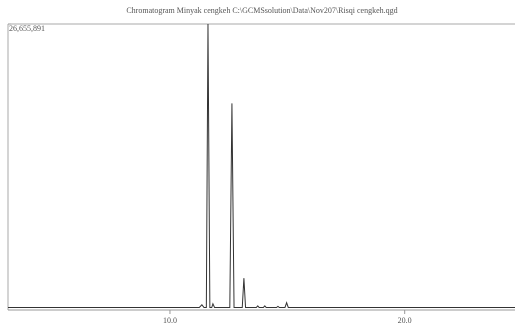 The image size is (522, 330). What do you see at coordinates (170, 320) in the screenshot?
I see `x-tick-label: 10.0` at bounding box center [170, 320].